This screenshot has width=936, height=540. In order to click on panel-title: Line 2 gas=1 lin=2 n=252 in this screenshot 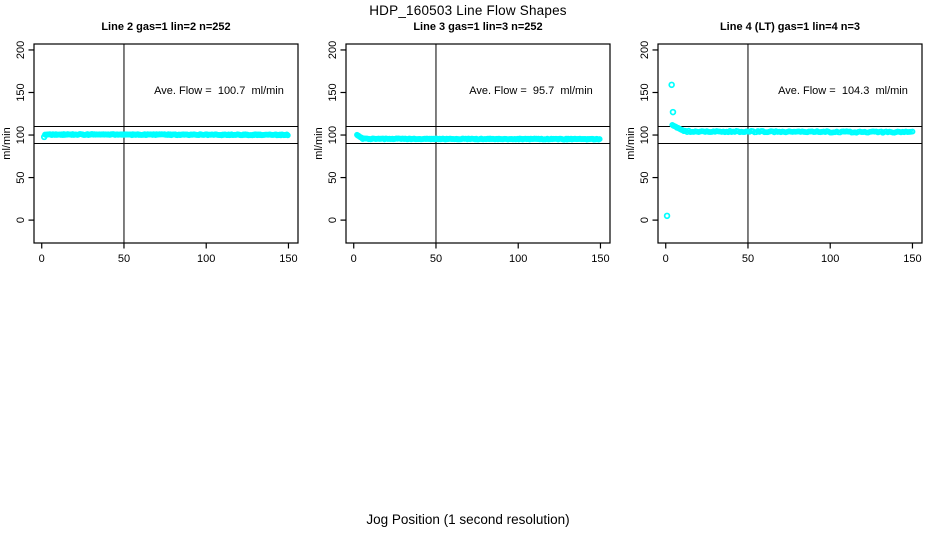, I will do `click(166, 27)`.